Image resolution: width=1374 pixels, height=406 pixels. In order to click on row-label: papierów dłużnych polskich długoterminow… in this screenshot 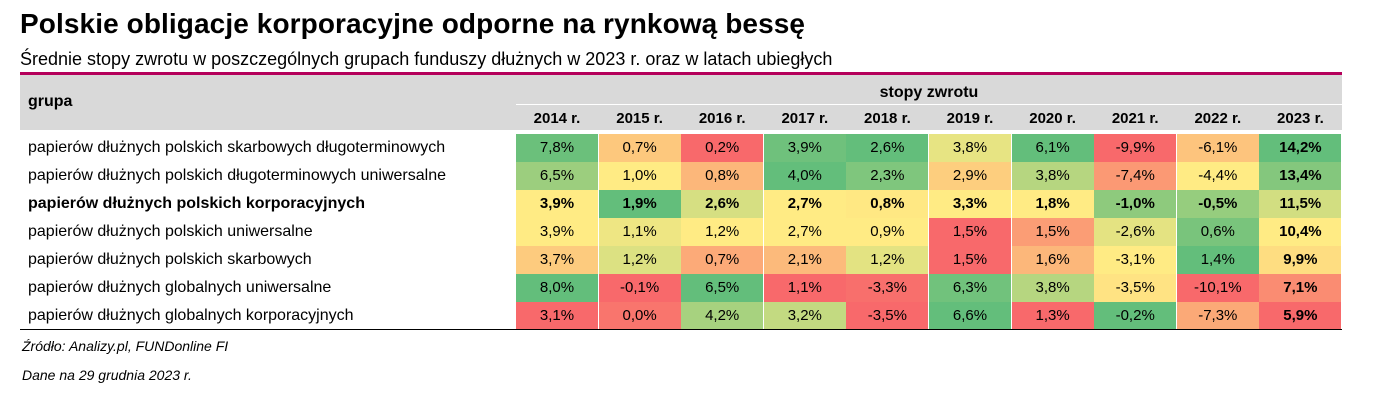, I will do `click(237, 175)`.